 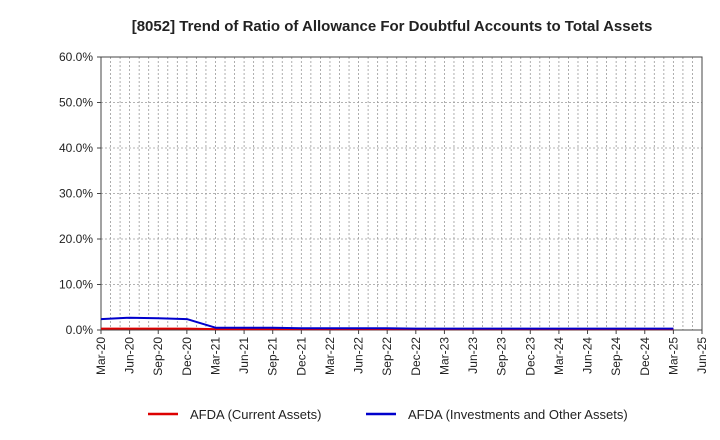 What do you see at coordinates (518, 414) in the screenshot?
I see `legend-label: AFDA (Investments and Other Assets)` at bounding box center [518, 414].